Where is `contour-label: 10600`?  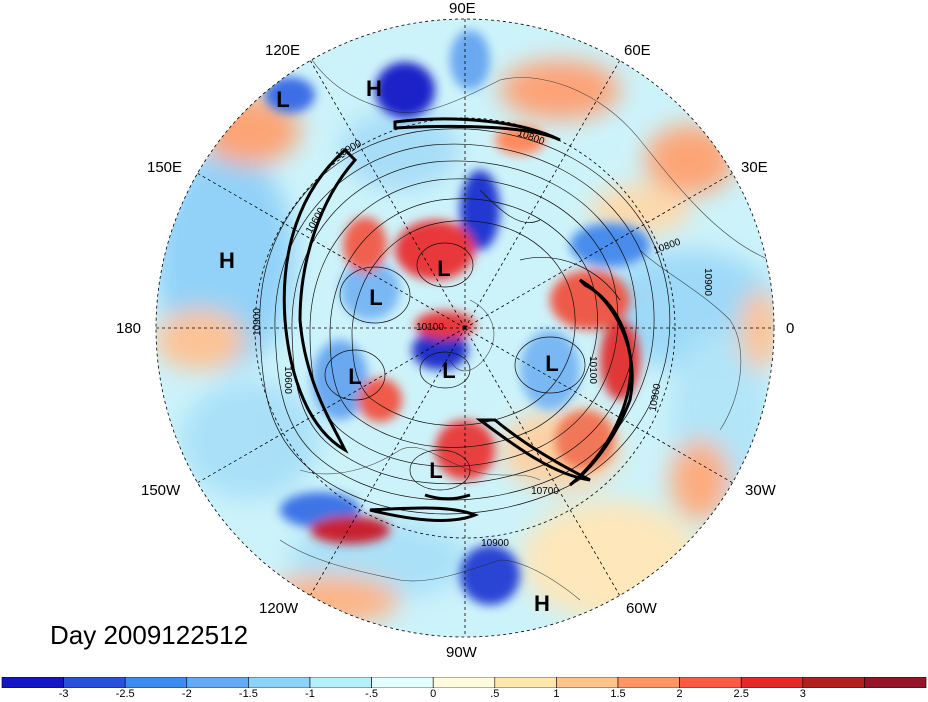
contour-label: 10600 is located at coordinates (287, 380).